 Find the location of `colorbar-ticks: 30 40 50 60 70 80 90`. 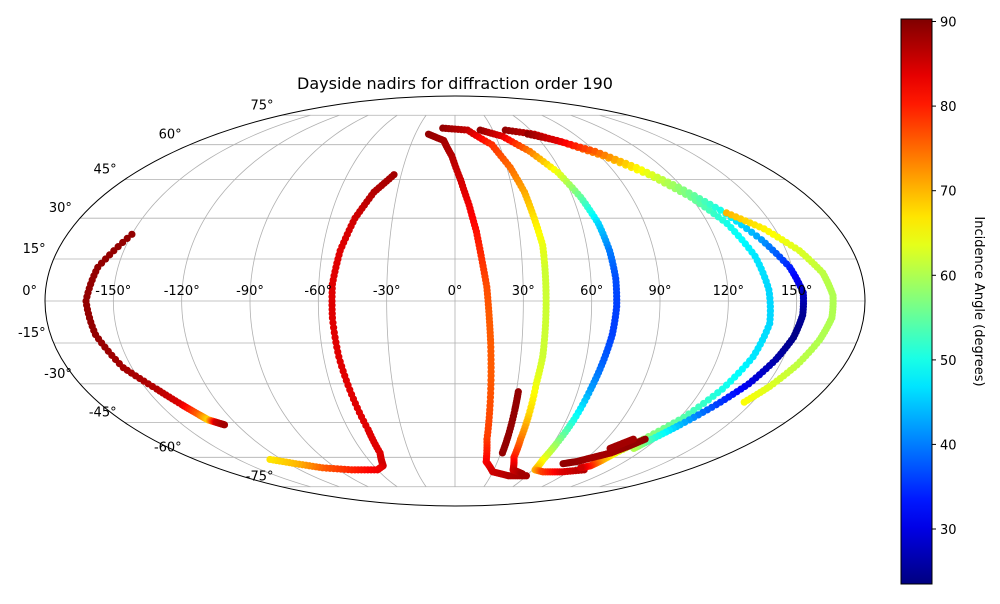

colorbar-ticks: 30 40 50 60 70 80 90 is located at coordinates (944, 277).